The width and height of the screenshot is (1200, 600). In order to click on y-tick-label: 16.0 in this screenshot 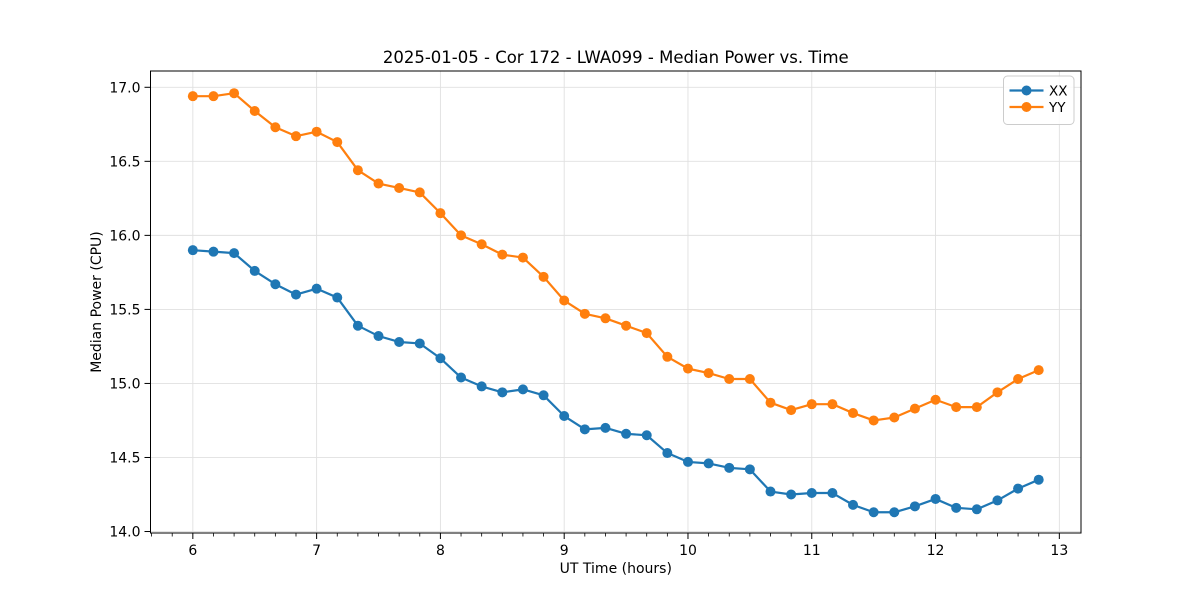, I will do `click(124, 236)`.